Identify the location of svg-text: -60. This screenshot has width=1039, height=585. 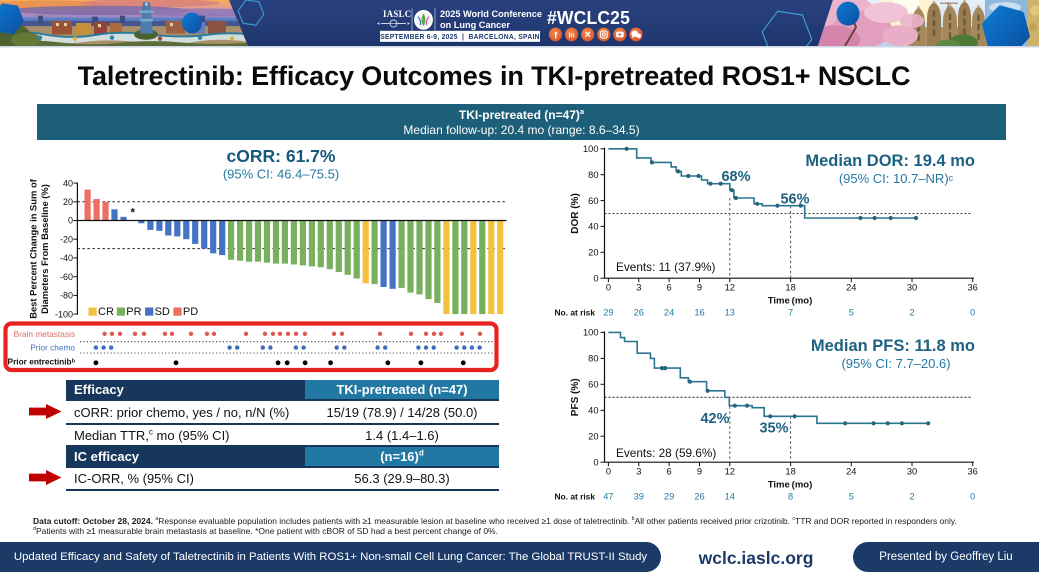
(66, 277).